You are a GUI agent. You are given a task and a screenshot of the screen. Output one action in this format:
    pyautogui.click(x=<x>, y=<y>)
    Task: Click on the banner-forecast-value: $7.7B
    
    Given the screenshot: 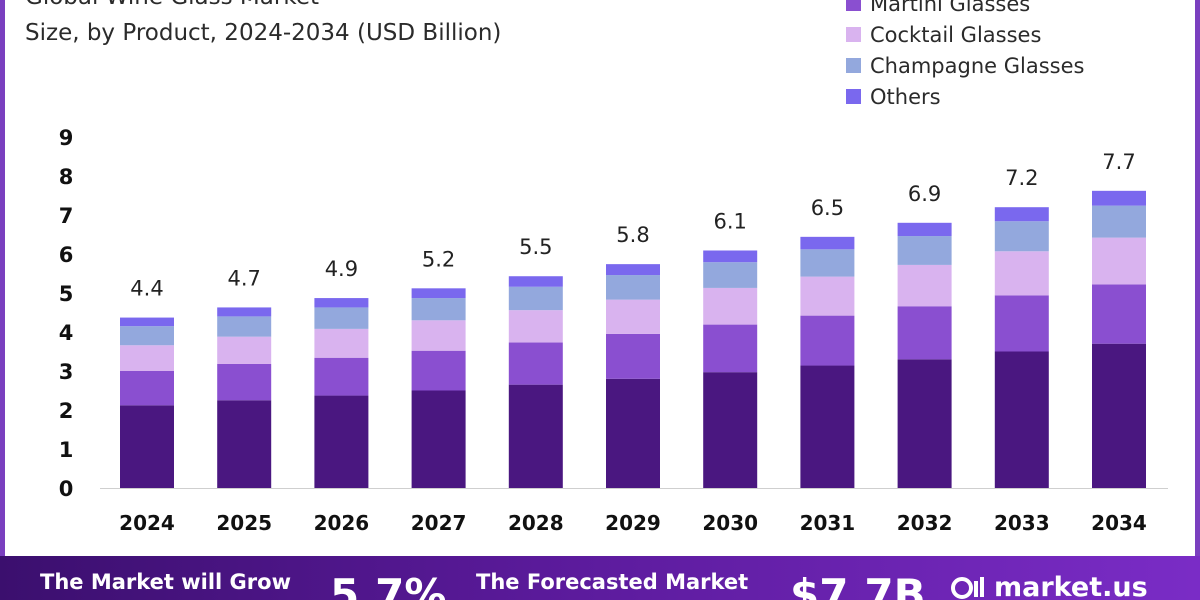 What is the action you would take?
    pyautogui.click(x=858, y=585)
    